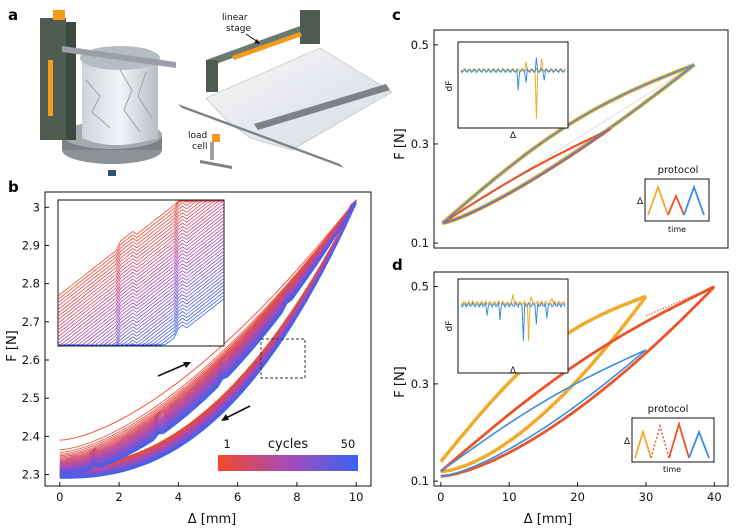 This screenshot has width=748, height=532. What do you see at coordinates (212, 151) in the screenshot?
I see `load-cell-post` at bounding box center [212, 151].